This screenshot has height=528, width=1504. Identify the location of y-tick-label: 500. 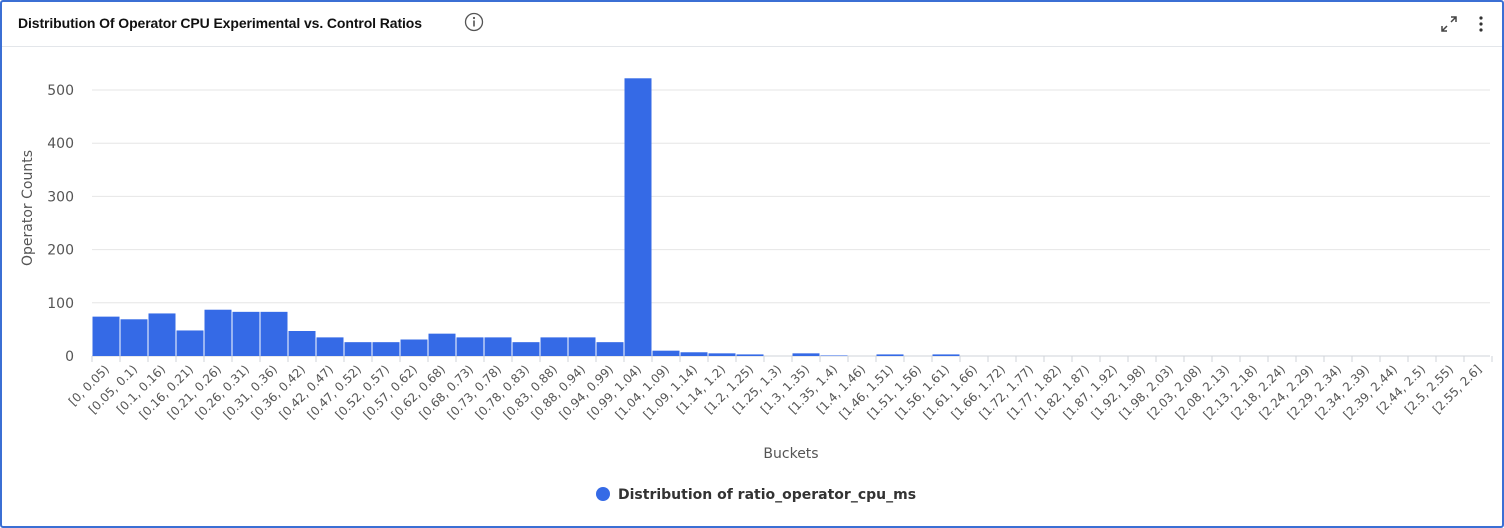
(60, 91).